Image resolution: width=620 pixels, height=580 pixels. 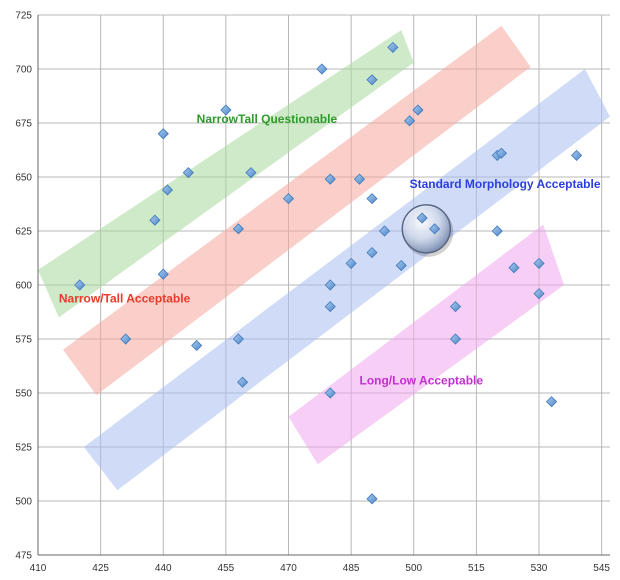 What do you see at coordinates (23, 448) in the screenshot?
I see `y-tick-label: 525` at bounding box center [23, 448].